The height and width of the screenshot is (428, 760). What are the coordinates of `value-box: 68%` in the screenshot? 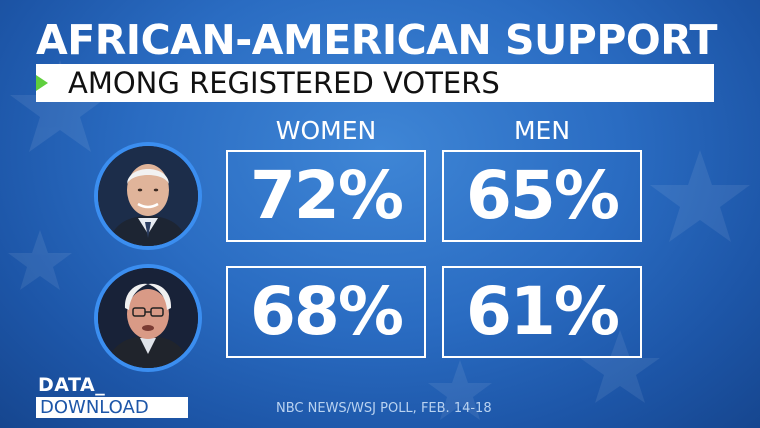 It's located at (326, 312).